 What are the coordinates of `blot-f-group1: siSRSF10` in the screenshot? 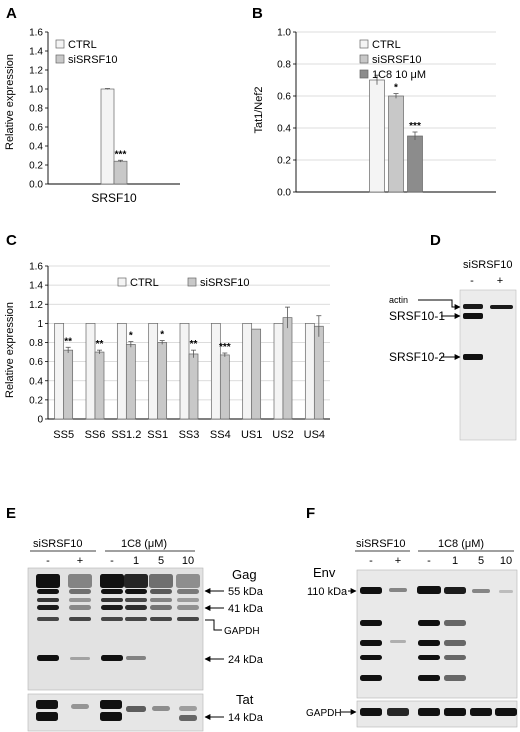 It's located at (381, 544).